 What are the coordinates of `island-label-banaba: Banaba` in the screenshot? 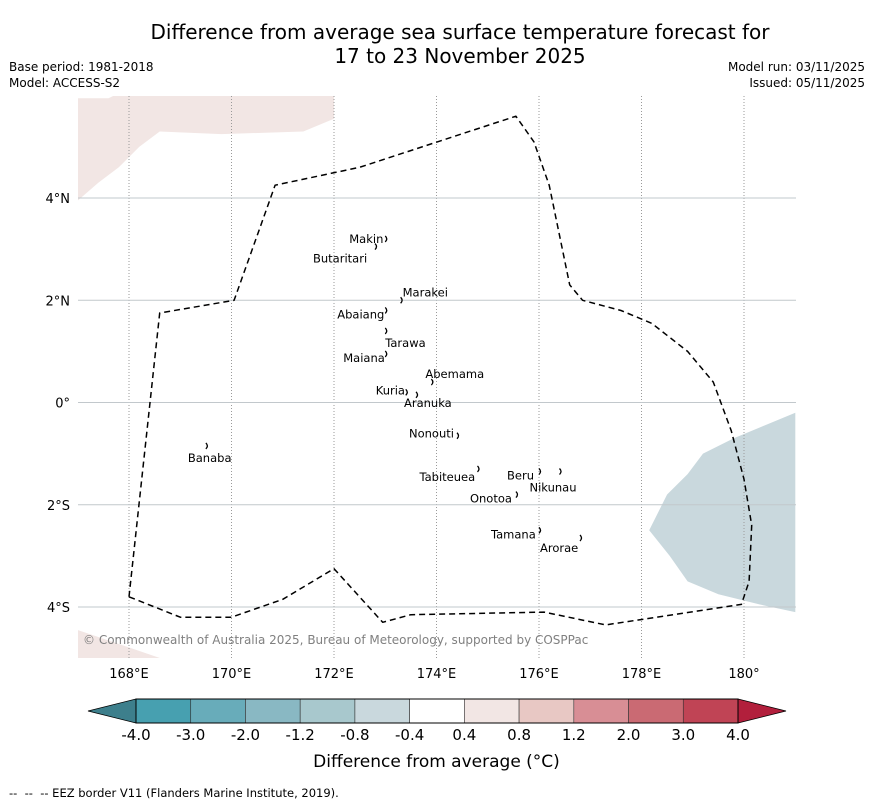 It's located at (210, 458).